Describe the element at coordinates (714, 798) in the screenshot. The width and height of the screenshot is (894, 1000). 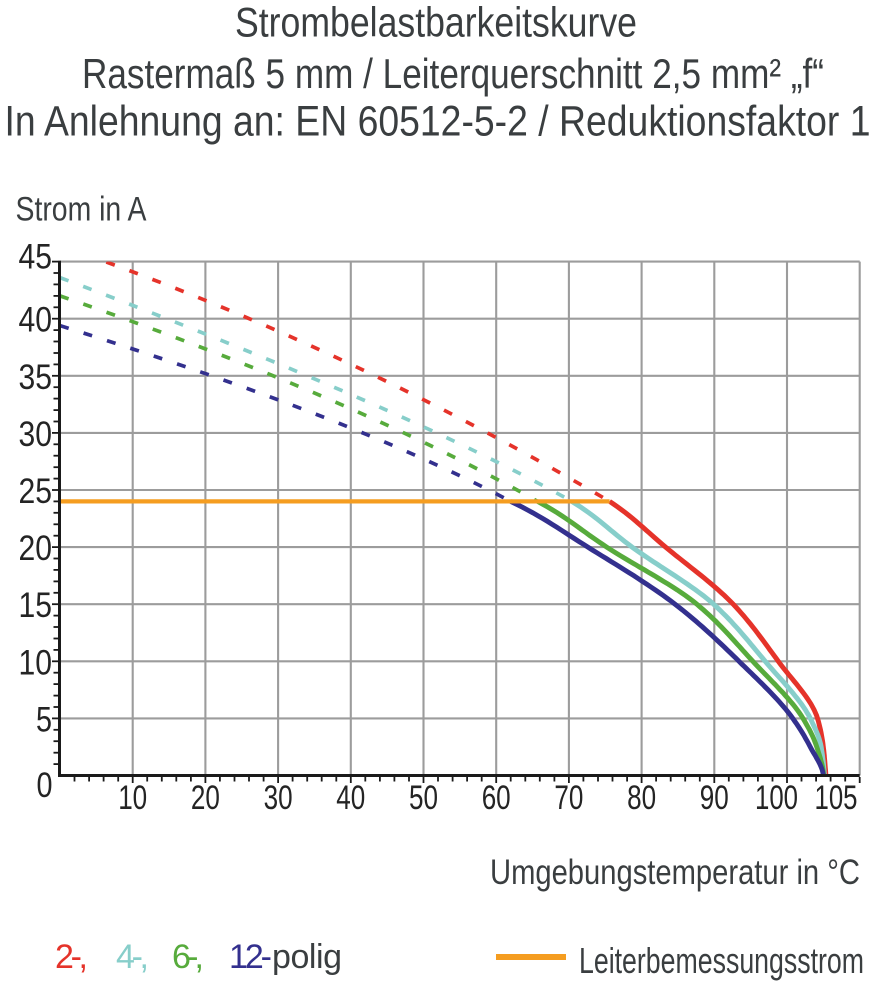
I see `svg-text: 90` at that location.